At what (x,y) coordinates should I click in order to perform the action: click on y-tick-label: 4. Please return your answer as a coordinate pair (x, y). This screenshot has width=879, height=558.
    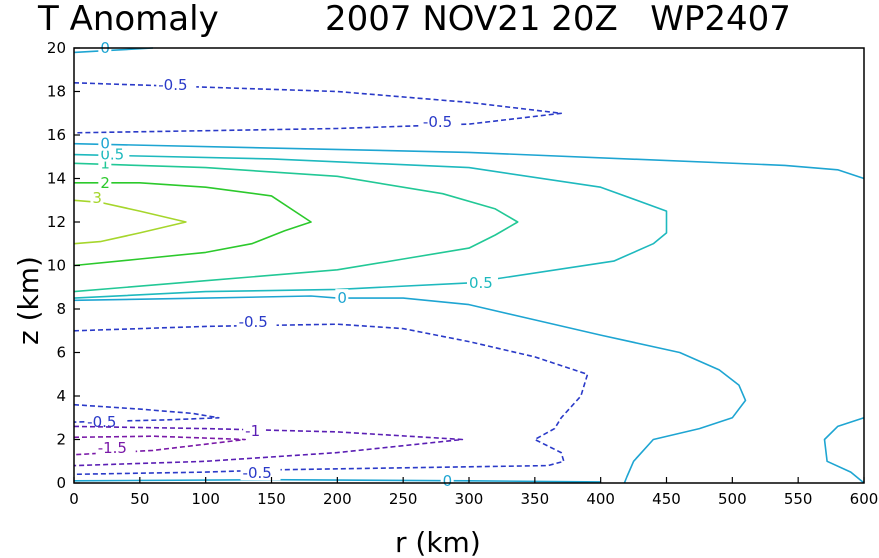
    Looking at the image, I should click on (61, 396).